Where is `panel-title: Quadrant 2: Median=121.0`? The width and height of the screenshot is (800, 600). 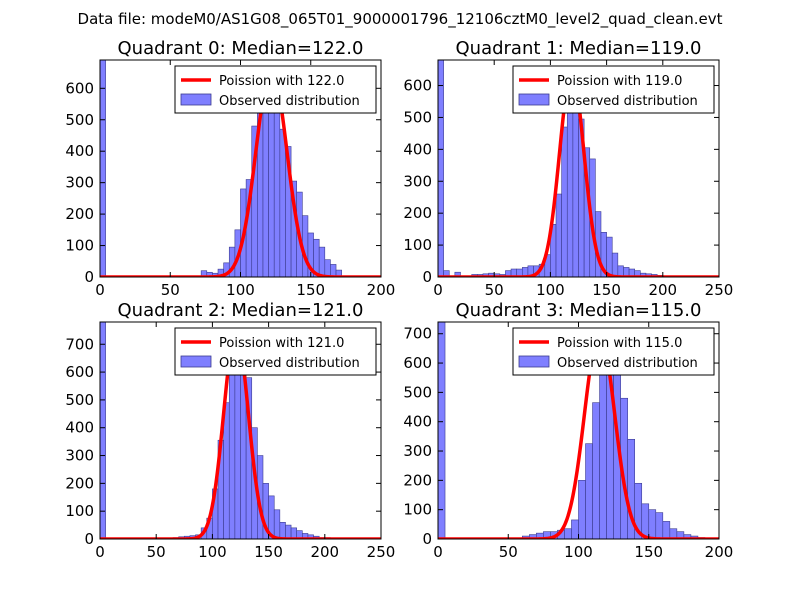 panel-title: Quadrant 2: Median=121.0 is located at coordinates (241, 310).